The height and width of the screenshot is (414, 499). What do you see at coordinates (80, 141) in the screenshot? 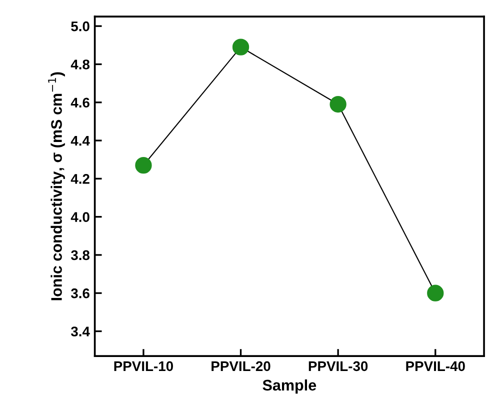
I see `y-tick-label: 4.4` at bounding box center [80, 141].